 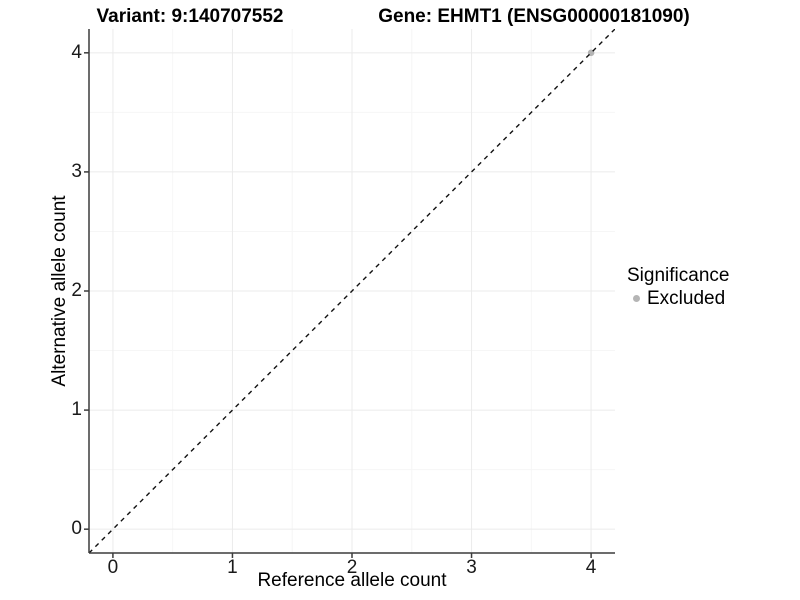 I want to click on y-tick-label: 3, so click(x=76, y=171).